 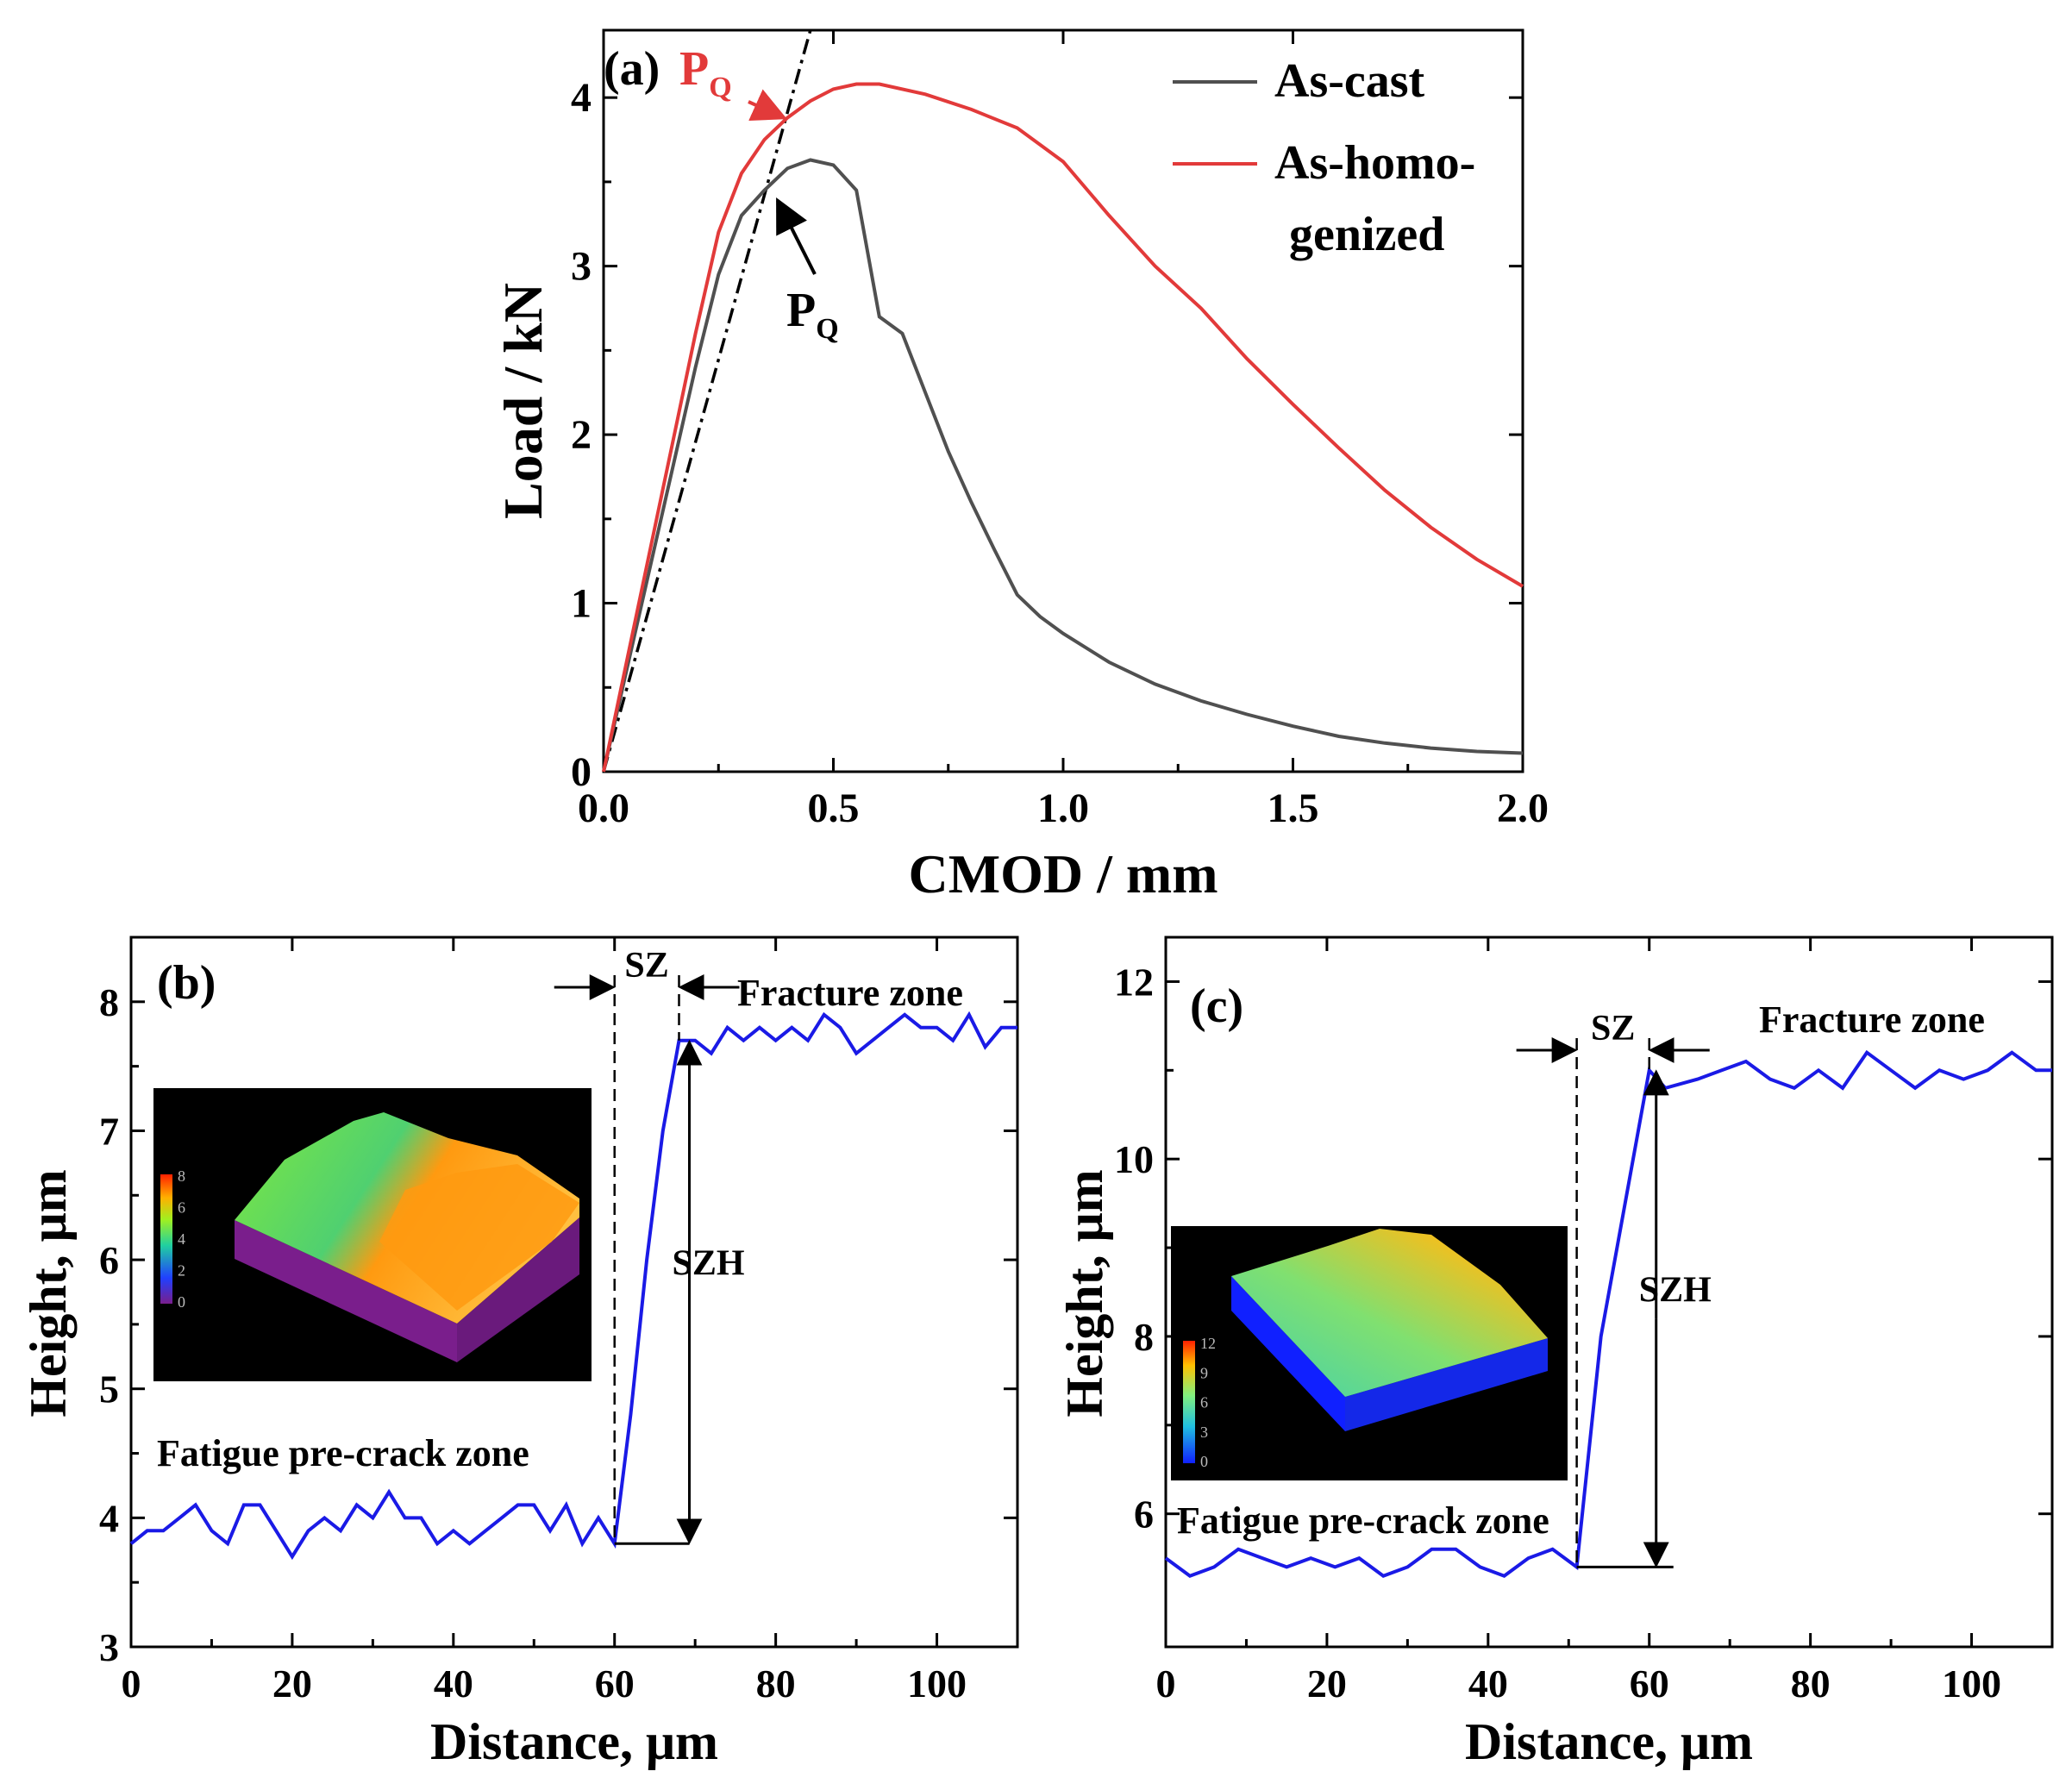 What do you see at coordinates (186, 983) in the screenshot?
I see `panel-b-label: (b)` at bounding box center [186, 983].